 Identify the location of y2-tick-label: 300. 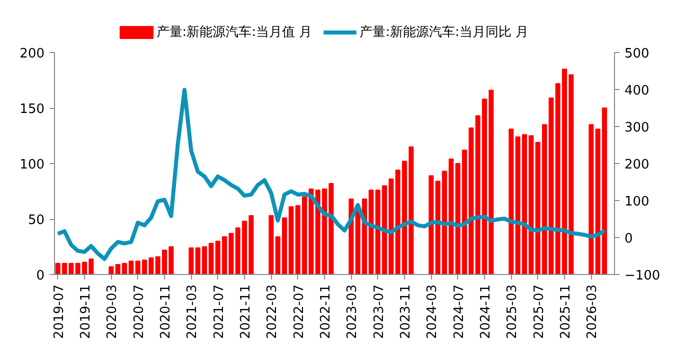
(637, 128).